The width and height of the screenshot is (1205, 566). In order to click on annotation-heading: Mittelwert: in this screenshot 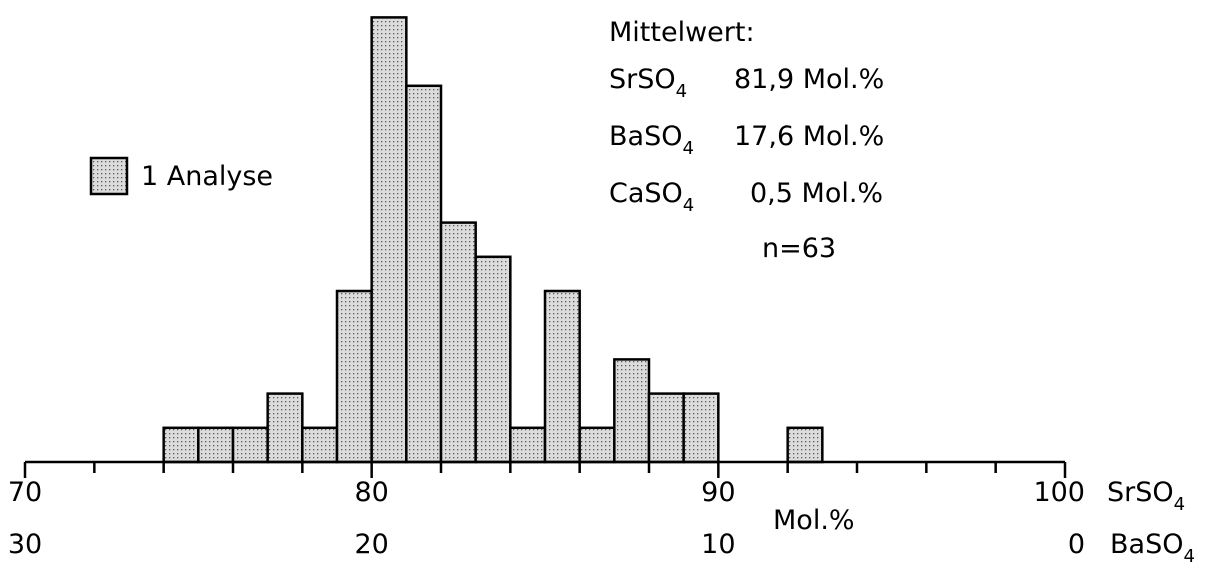, I will do `click(682, 32)`.